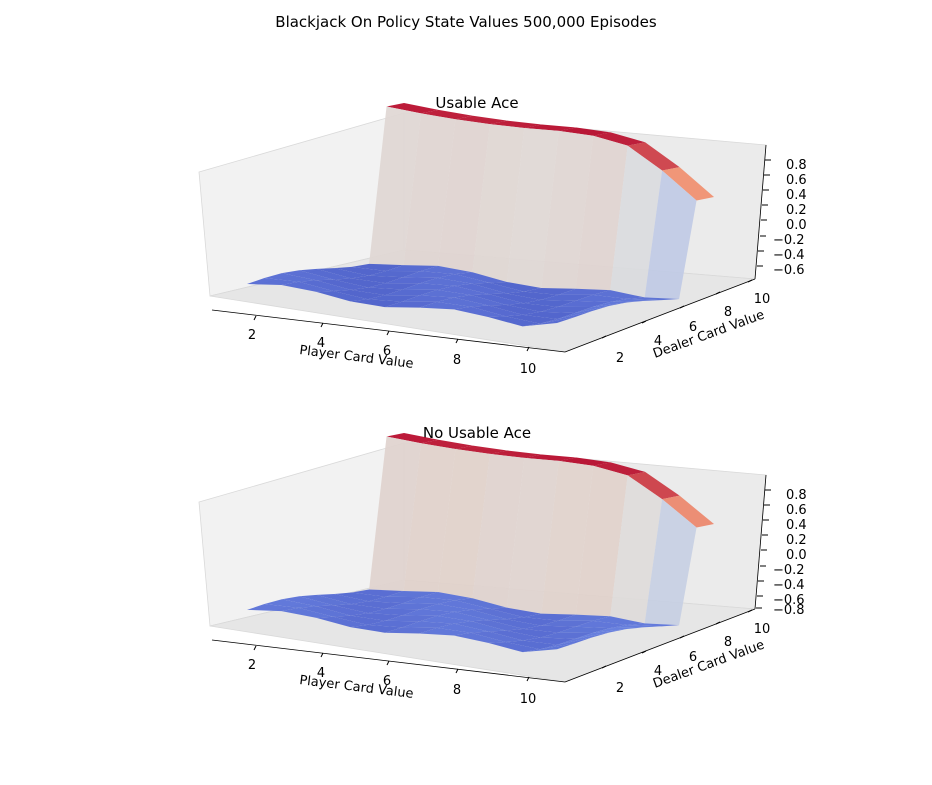  Describe the element at coordinates (781, 553) in the screenshot. I see `z-ticks: 0.8 0.6 0.4 0.2 0.0 −0.2 −0.4 −0.6 −0.8` at that location.